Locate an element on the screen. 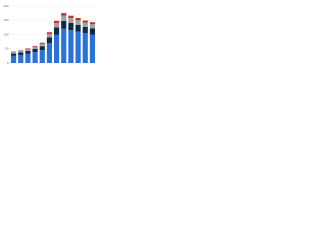 The height and width of the screenshot is (240, 320). chart: 0 50 100 150 200 is located at coordinates (49, 34).